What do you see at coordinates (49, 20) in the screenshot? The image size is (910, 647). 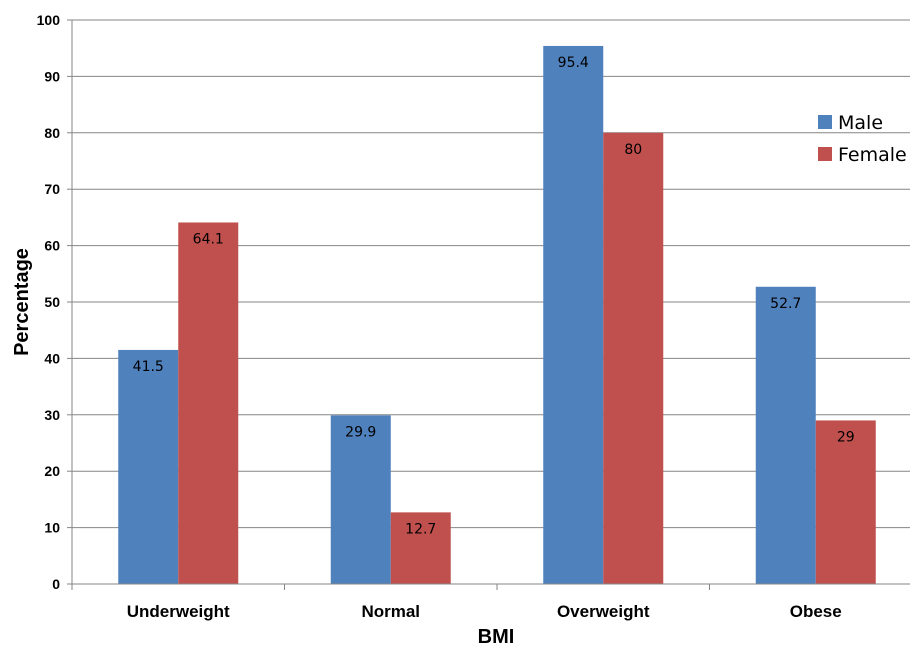 I see `y-tick-label: 100` at bounding box center [49, 20].